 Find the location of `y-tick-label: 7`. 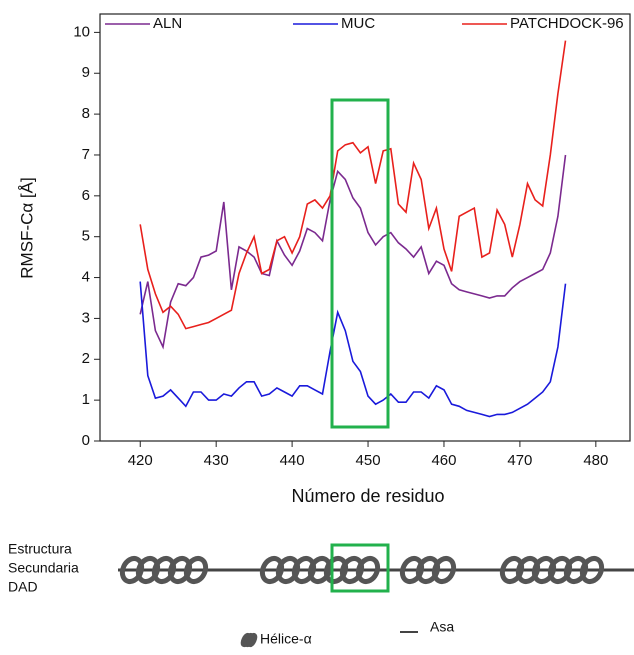

y-tick-label: 7 is located at coordinates (86, 154).